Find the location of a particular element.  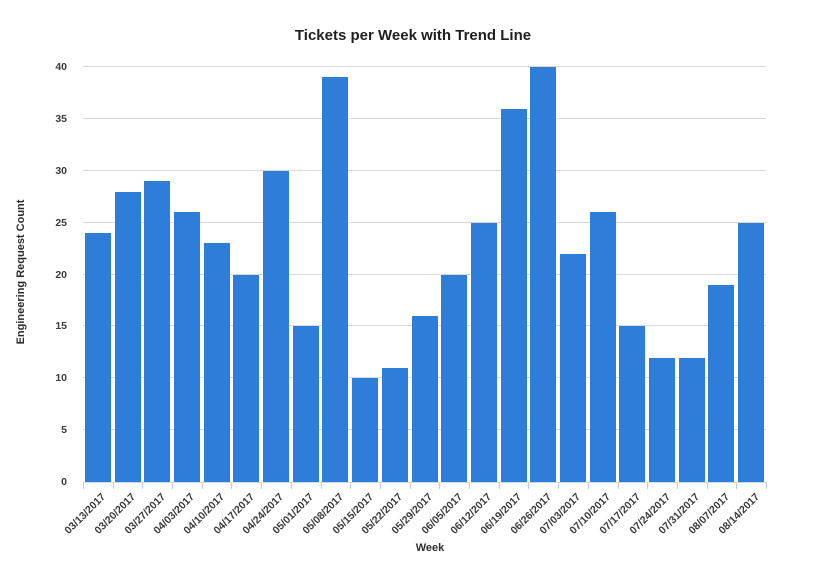

y-tick-label-25: 25 is located at coordinates (61, 222).